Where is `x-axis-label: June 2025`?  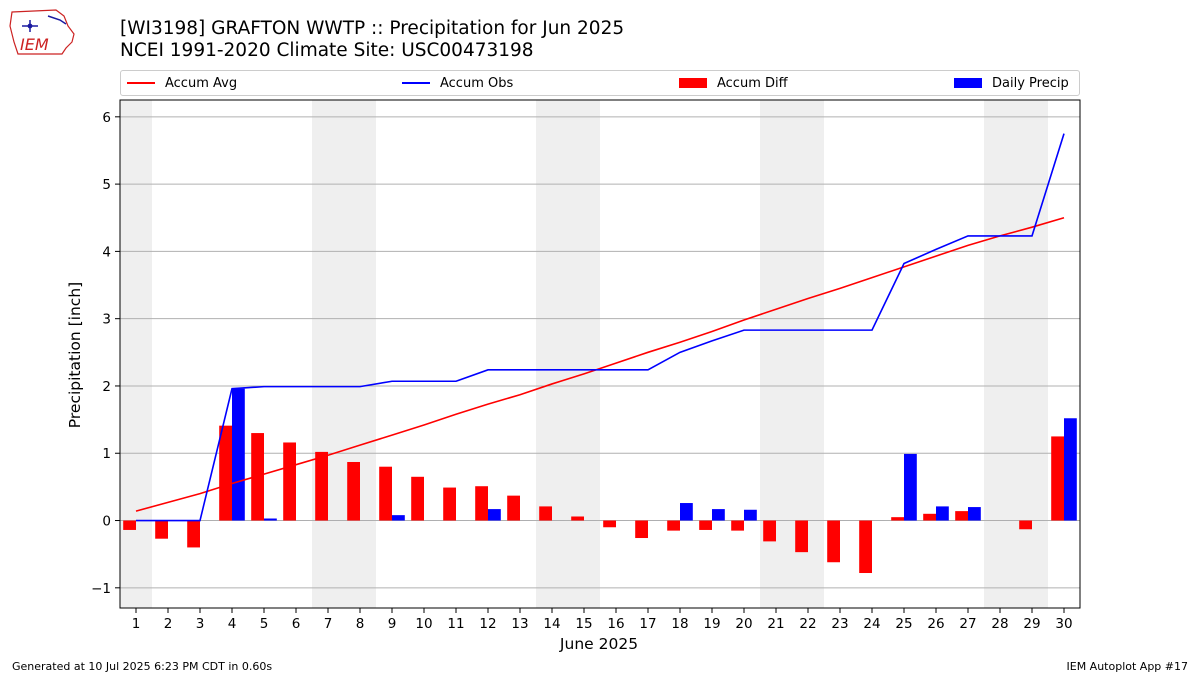 x-axis-label: June 2025 is located at coordinates (598, 644).